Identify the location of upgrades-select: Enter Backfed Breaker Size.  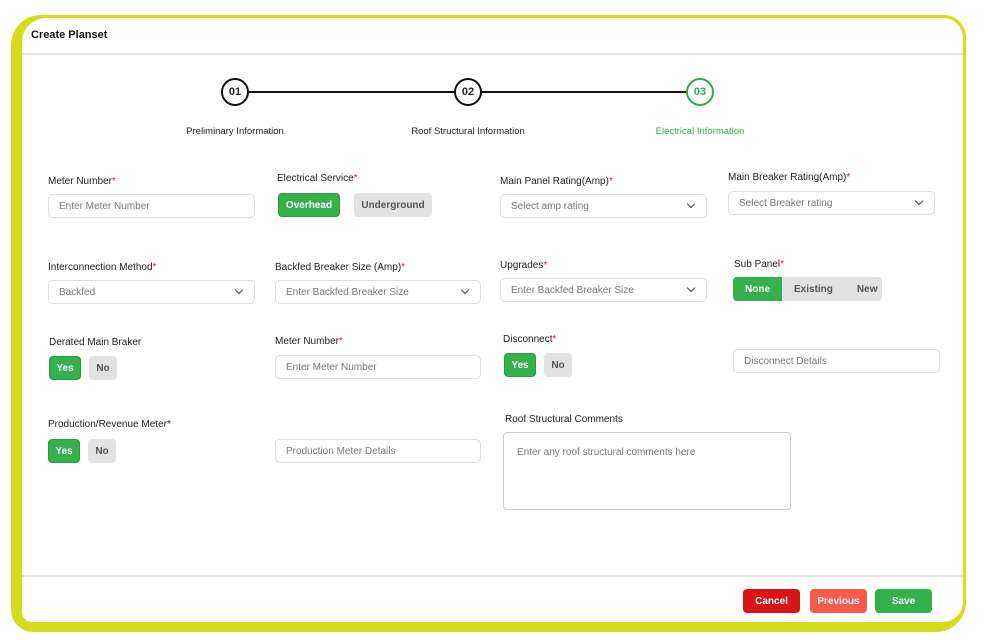
(603, 290).